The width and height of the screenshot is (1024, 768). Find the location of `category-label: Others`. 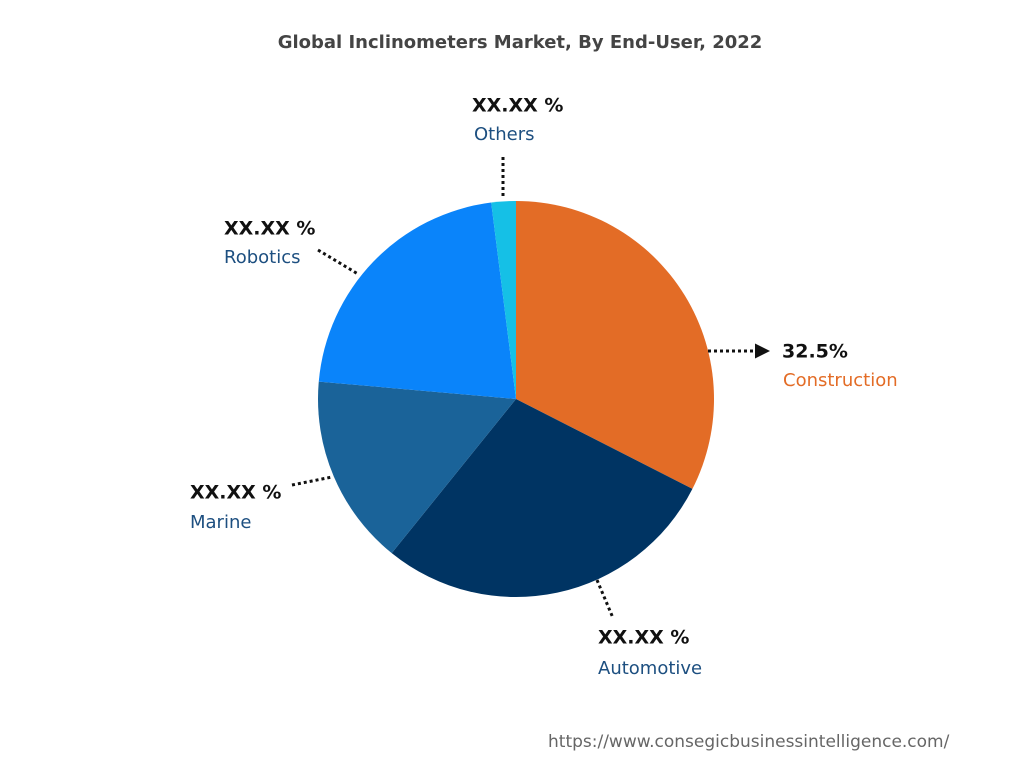

category-label: Others is located at coordinates (504, 134).